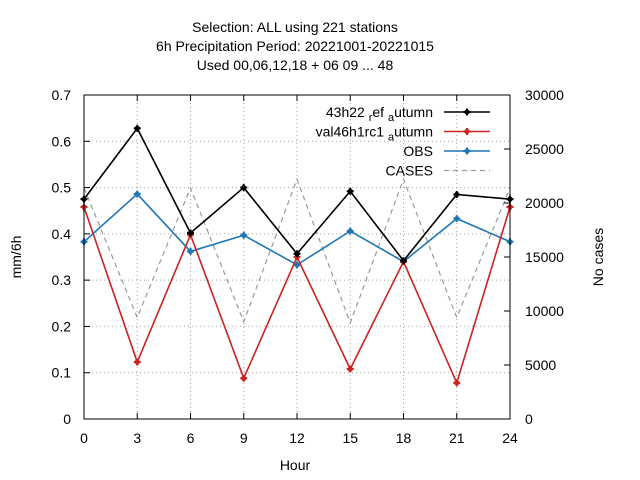  What do you see at coordinates (62, 373) in the screenshot?
I see `y-tick-label: 0.1` at bounding box center [62, 373].